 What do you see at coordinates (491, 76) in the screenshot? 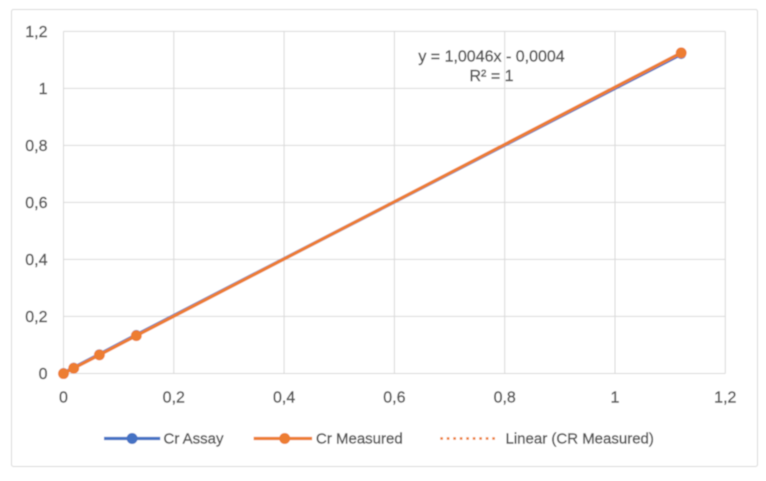
I see `svg-text: R² = 1` at bounding box center [491, 76].